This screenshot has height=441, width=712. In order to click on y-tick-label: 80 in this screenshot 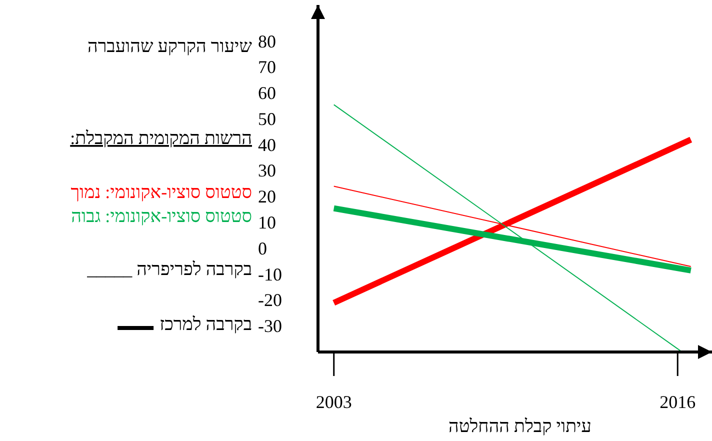, I will do `click(267, 41)`.